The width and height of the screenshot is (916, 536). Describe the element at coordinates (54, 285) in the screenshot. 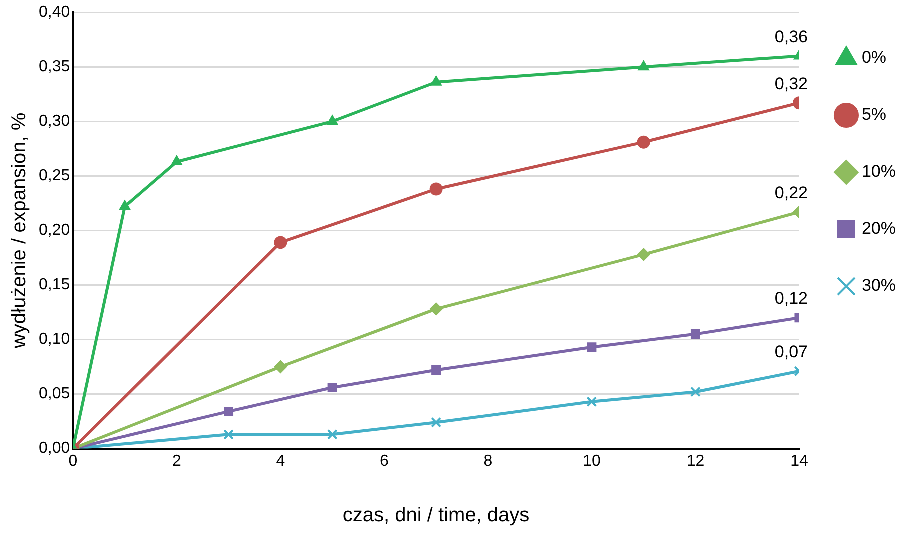

I see `y-tick-label: 0,15` at that location.